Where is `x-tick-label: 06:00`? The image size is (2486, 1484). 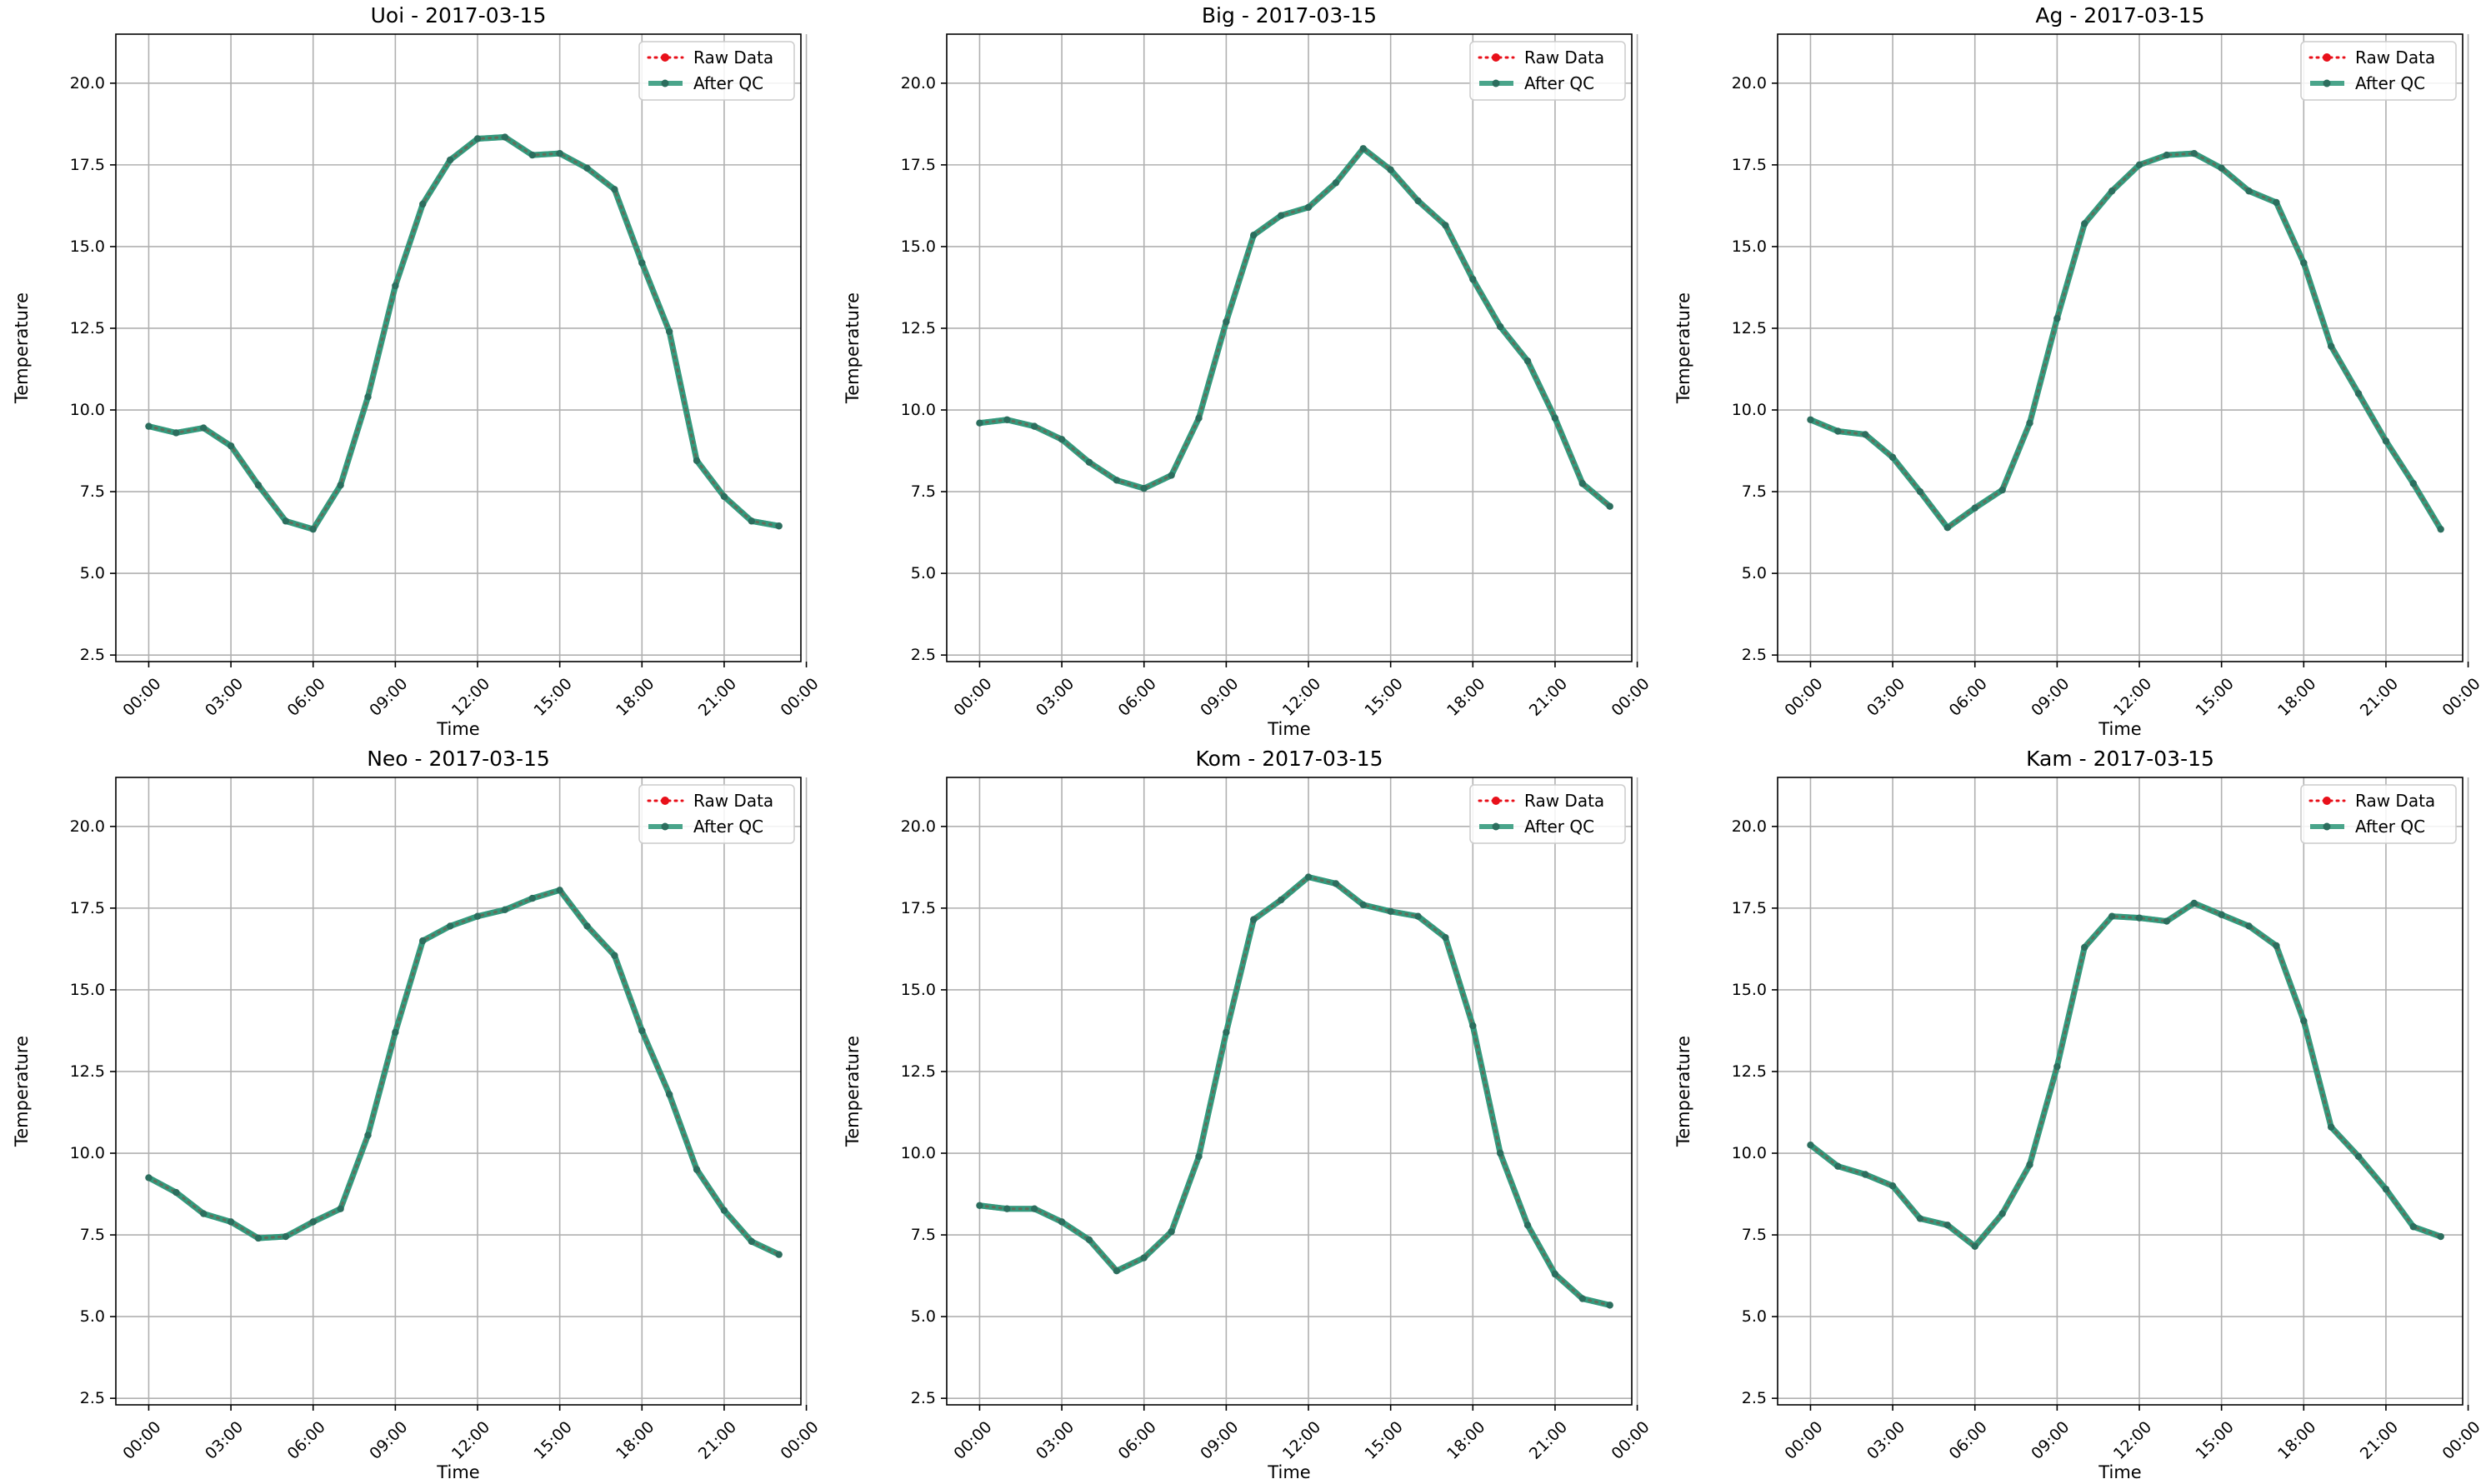 x-tick-label: 06:00 is located at coordinates (1968, 697).